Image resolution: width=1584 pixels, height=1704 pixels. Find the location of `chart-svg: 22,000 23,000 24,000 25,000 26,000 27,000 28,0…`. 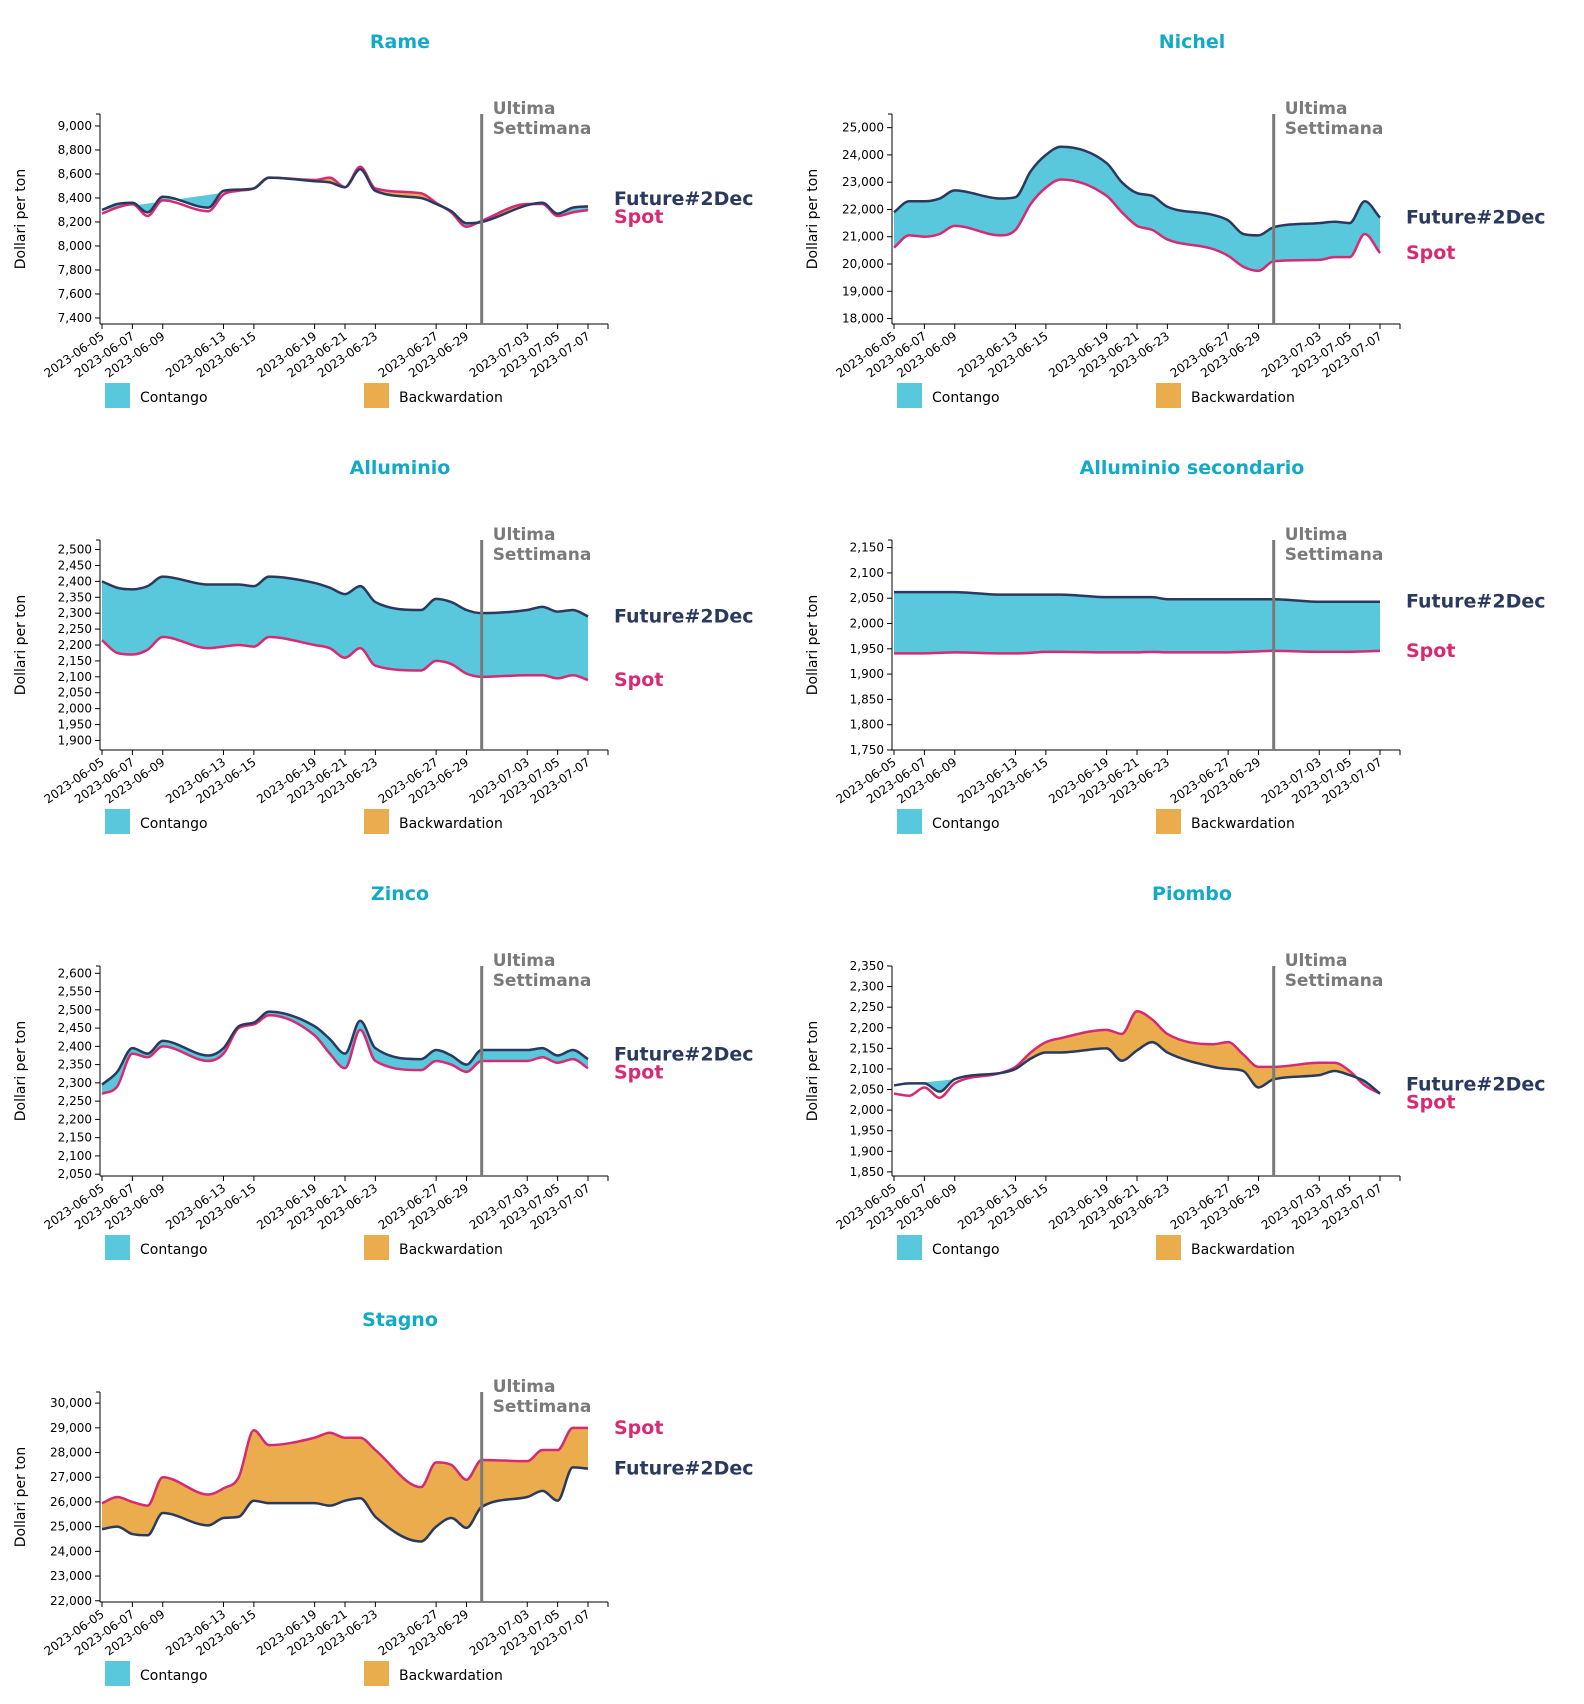

chart-svg: 22,000 23,000 24,000 25,000 26,000 27,000 28,0… is located at coordinates (383, 1531).